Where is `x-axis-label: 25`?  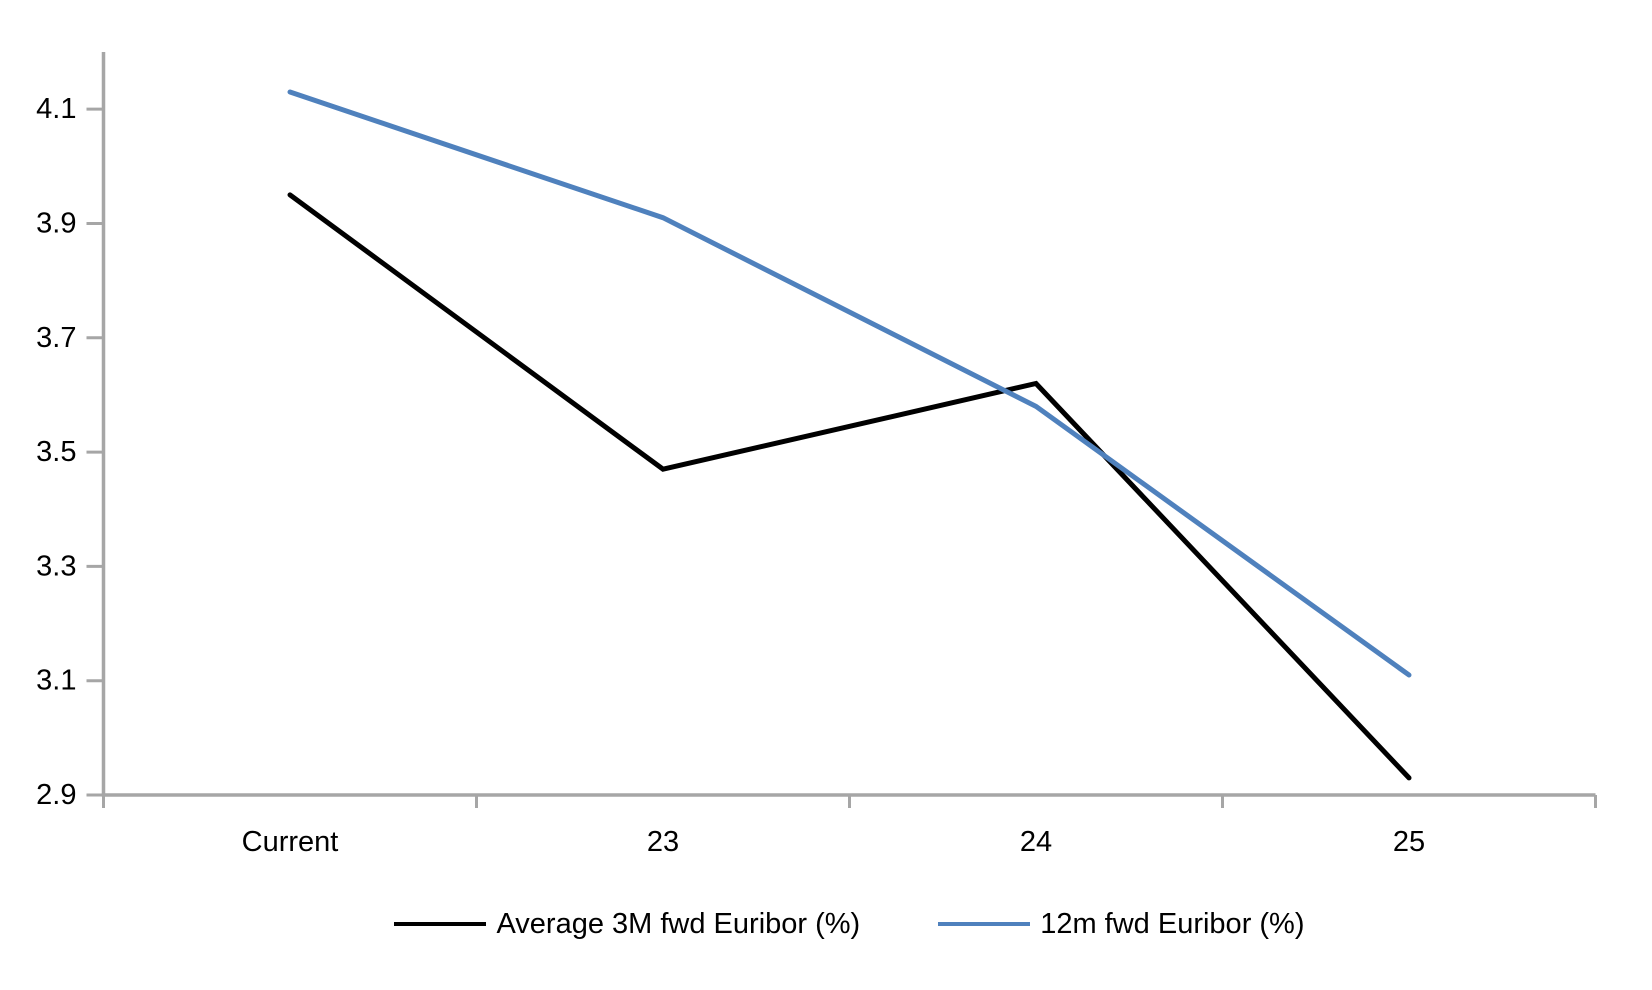 x-axis-label: 25 is located at coordinates (1409, 842).